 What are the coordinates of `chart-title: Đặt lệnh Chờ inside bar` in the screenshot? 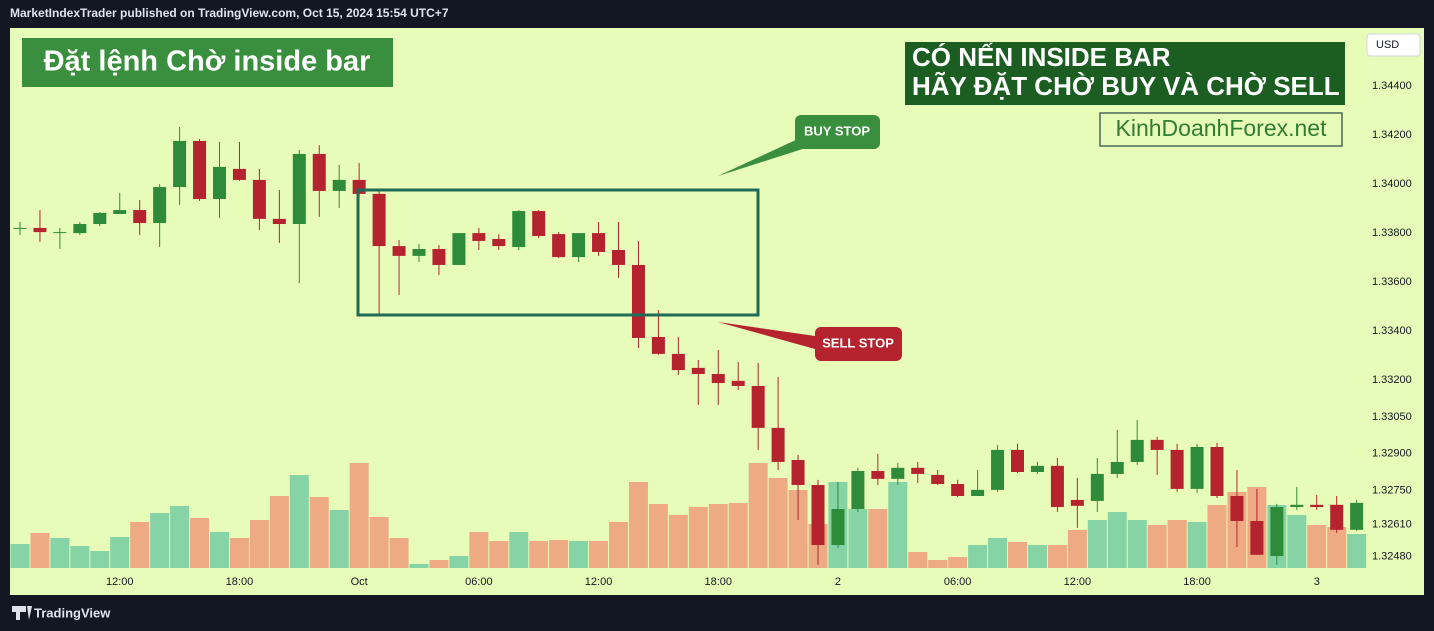 It's located at (207, 62).